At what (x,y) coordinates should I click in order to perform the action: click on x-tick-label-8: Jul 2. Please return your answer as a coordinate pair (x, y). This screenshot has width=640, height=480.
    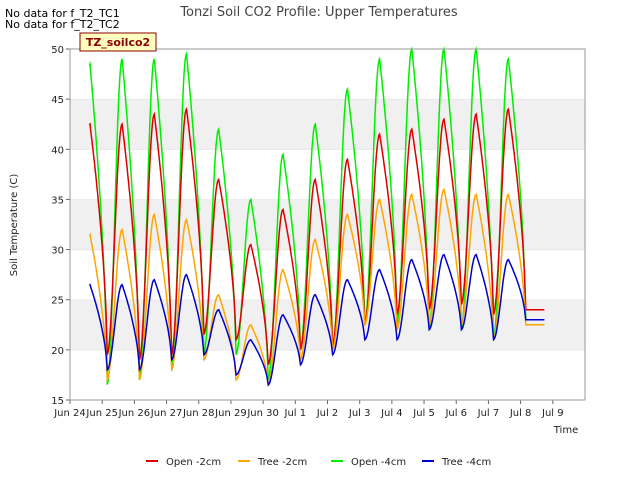
    Looking at the image, I should click on (327, 413).